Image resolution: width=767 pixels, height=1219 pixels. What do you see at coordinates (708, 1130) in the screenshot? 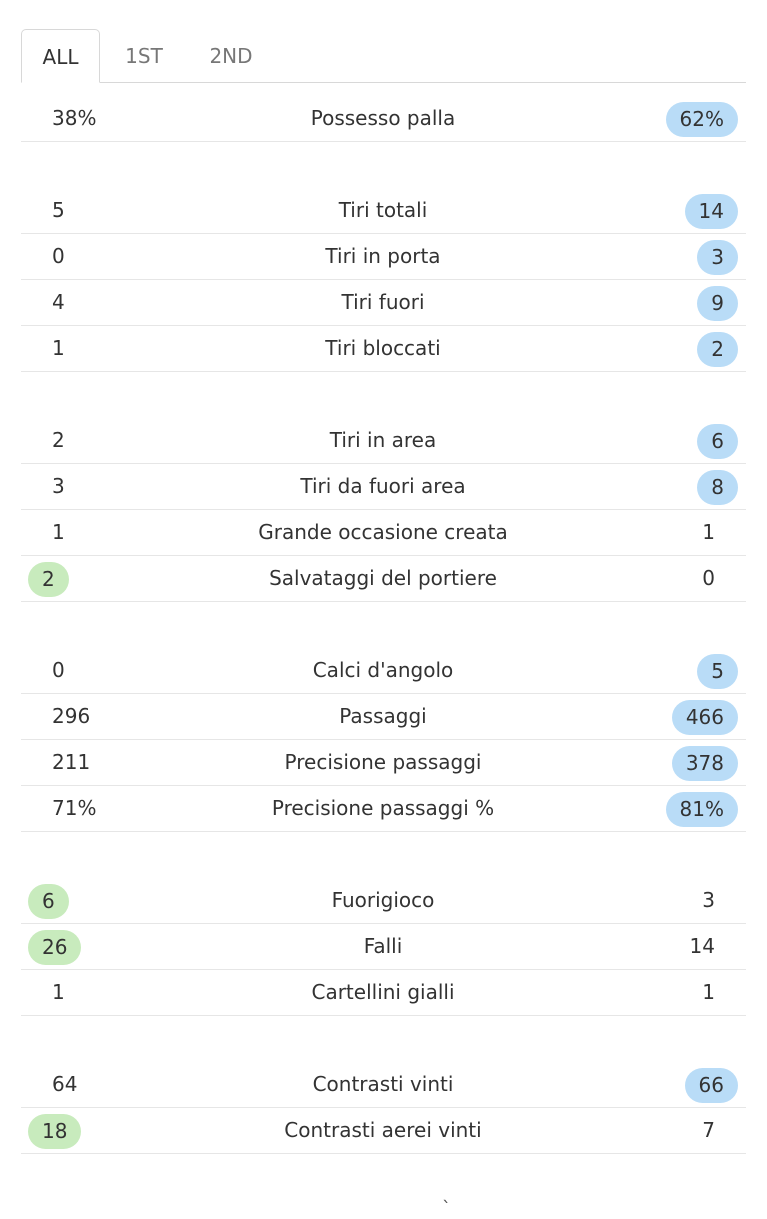
I see `away-value: 7` at bounding box center [708, 1130].